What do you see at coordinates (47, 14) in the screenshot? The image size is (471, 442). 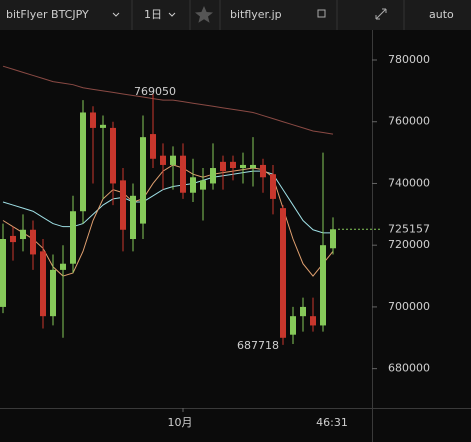 I see `symbol: bitFlyer BTCJPY` at bounding box center [47, 14].